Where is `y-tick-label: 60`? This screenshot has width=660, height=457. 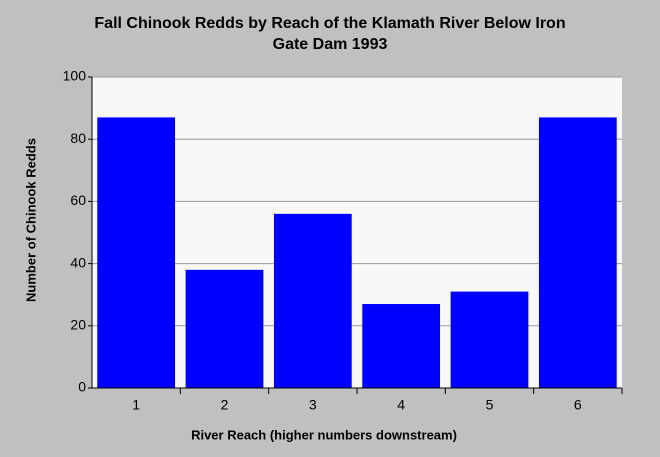
y-tick-label: 60 is located at coordinates (78, 200).